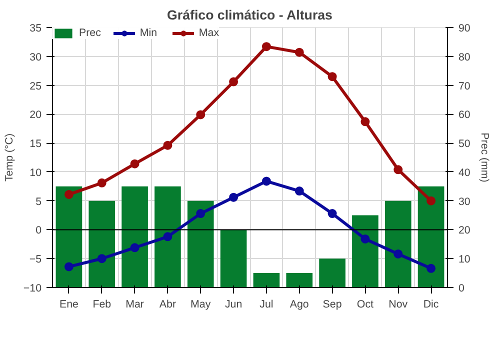  I want to click on y2-tick-label: 80, so click(464, 57).